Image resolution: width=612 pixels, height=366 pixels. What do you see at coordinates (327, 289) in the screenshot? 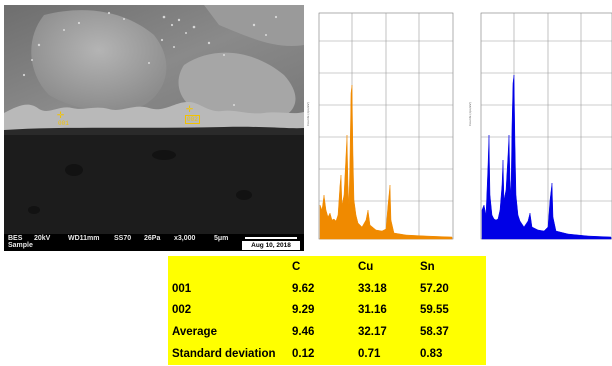
I see `table-row: 001 9.62 33.18 57.20` at bounding box center [327, 289].